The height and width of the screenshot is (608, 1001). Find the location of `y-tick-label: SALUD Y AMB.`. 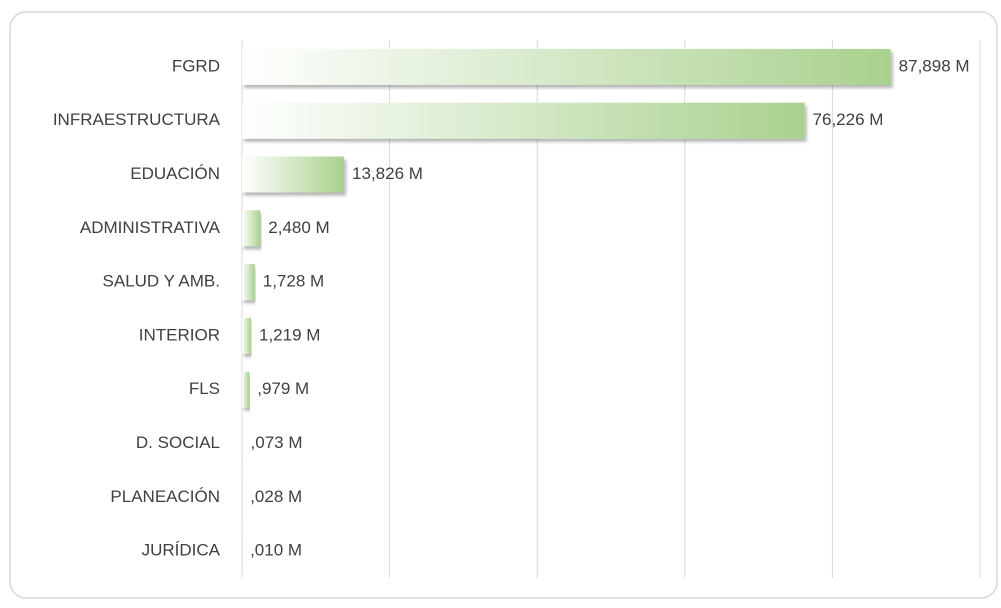

y-tick-label: SALUD Y AMB. is located at coordinates (161, 281).